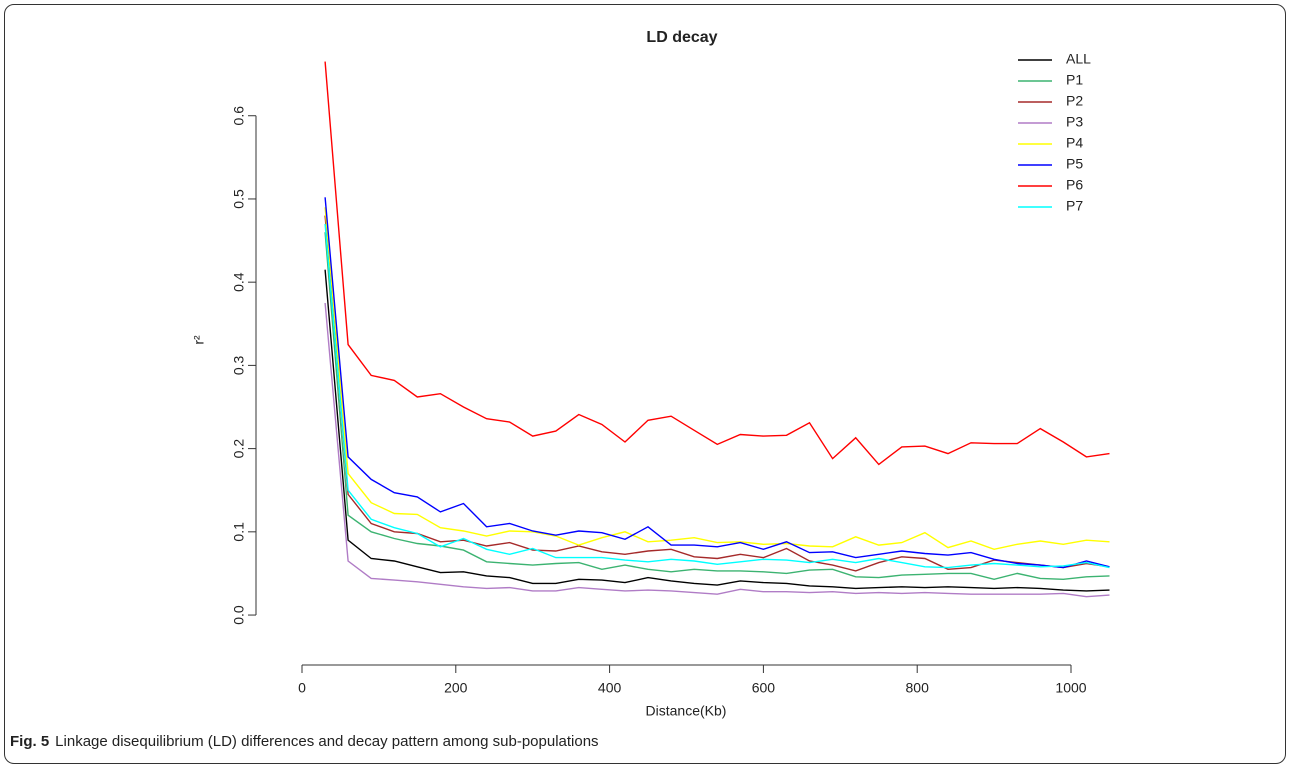 Image resolution: width=1292 pixels, height=770 pixels. I want to click on legend-label: P3, so click(1074, 122).